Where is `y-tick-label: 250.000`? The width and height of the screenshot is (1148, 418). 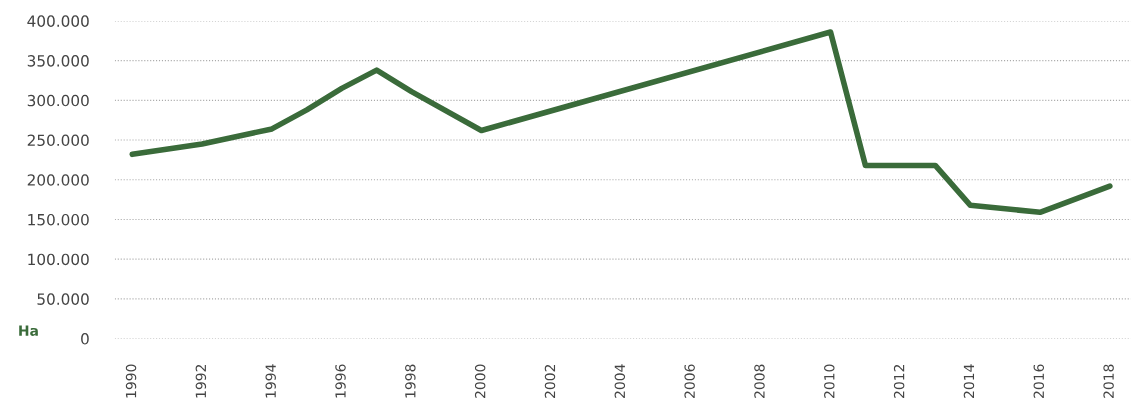
y-tick-label: 250.000 is located at coordinates (58, 140).